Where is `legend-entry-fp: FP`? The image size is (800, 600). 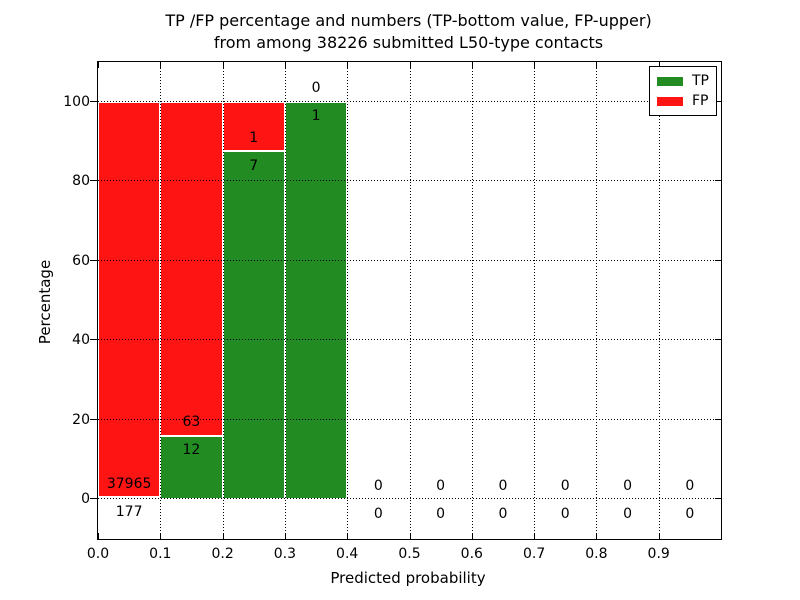 legend-entry-fp: FP is located at coordinates (686, 101).